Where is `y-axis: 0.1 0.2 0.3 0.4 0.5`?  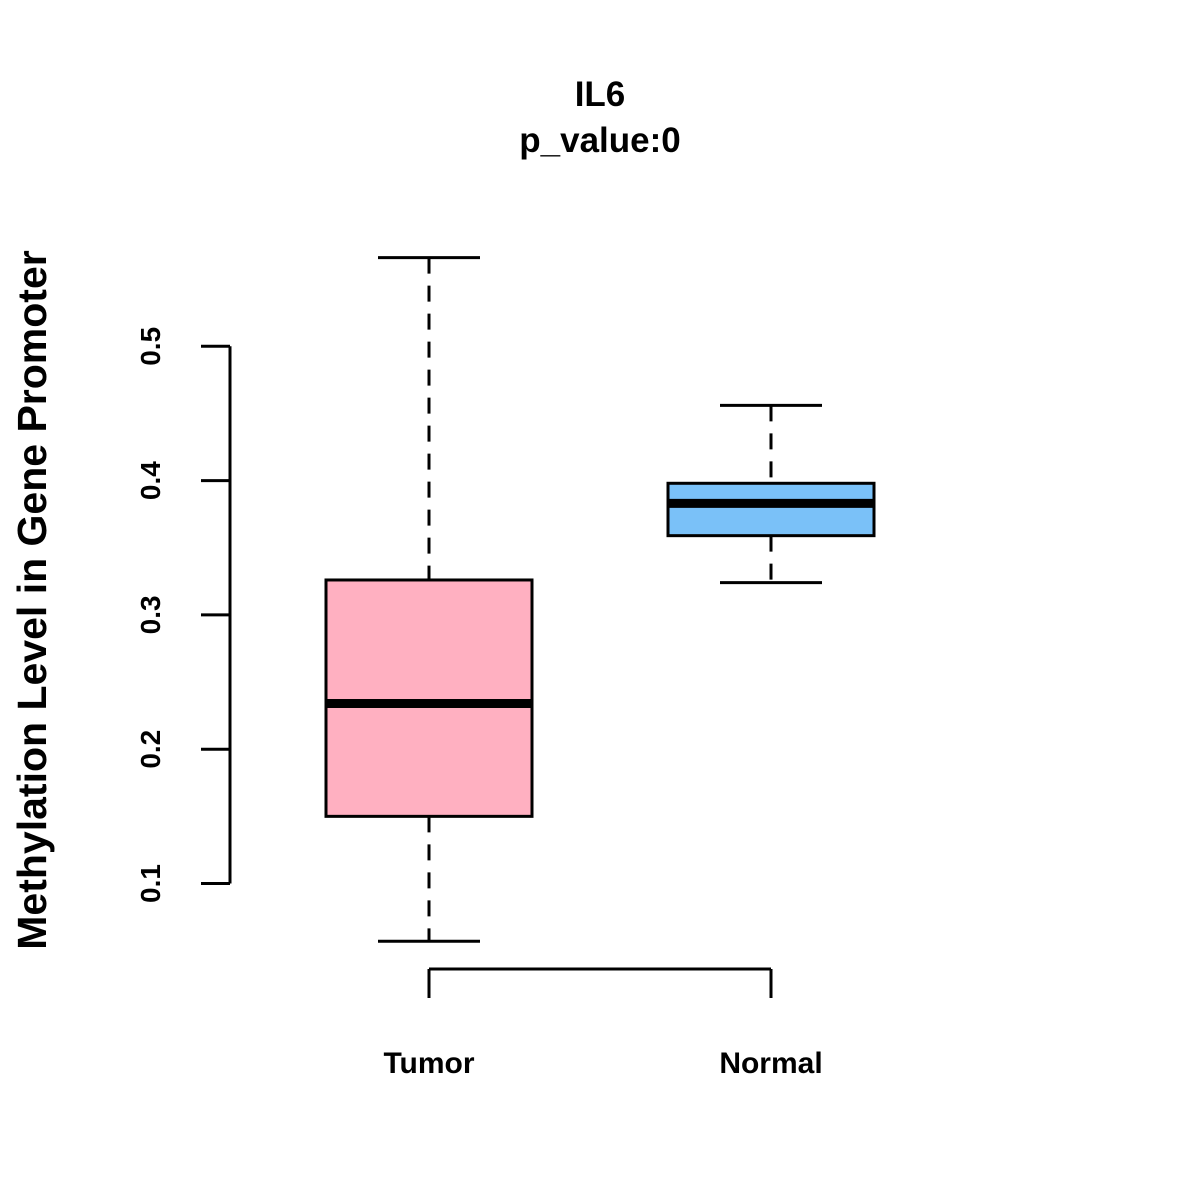 y-axis: 0.1 0.2 0.3 0.4 0.5 is located at coordinates (183, 615).